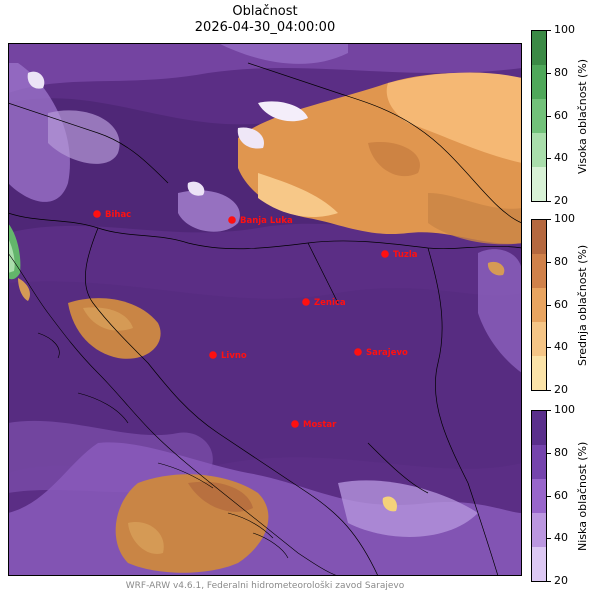 The image size is (600, 600). I want to click on city-marker-bihac, so click(97, 214).